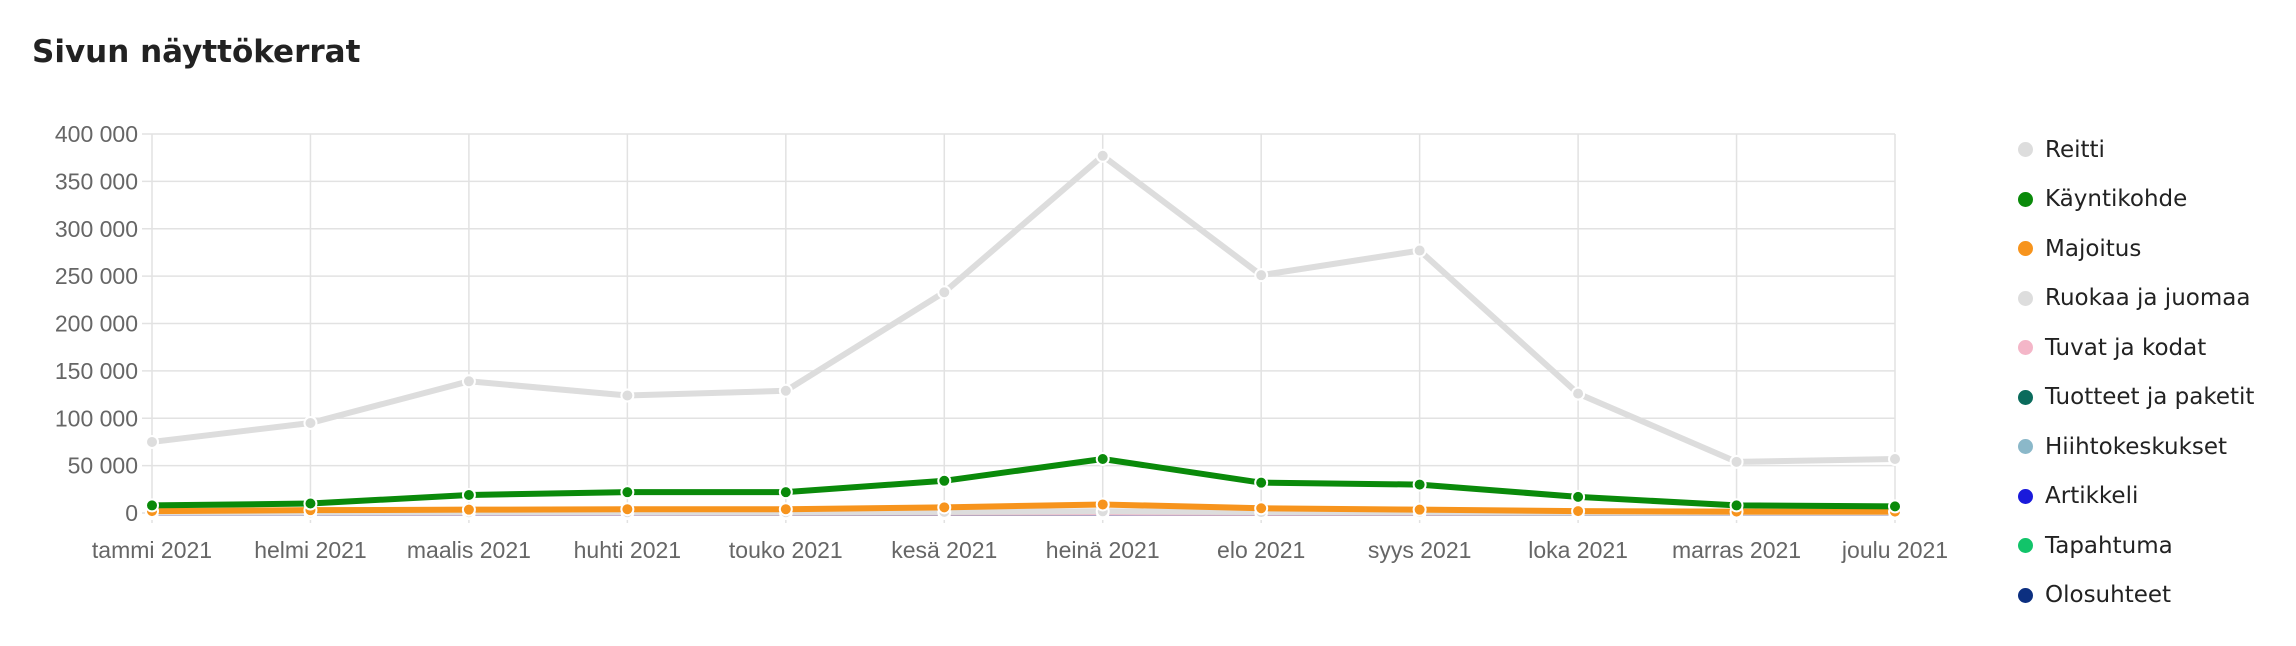 This screenshot has height=646, width=2296. Describe the element at coordinates (1420, 550) in the screenshot. I see `x-tick-label: syys 2021` at that location.